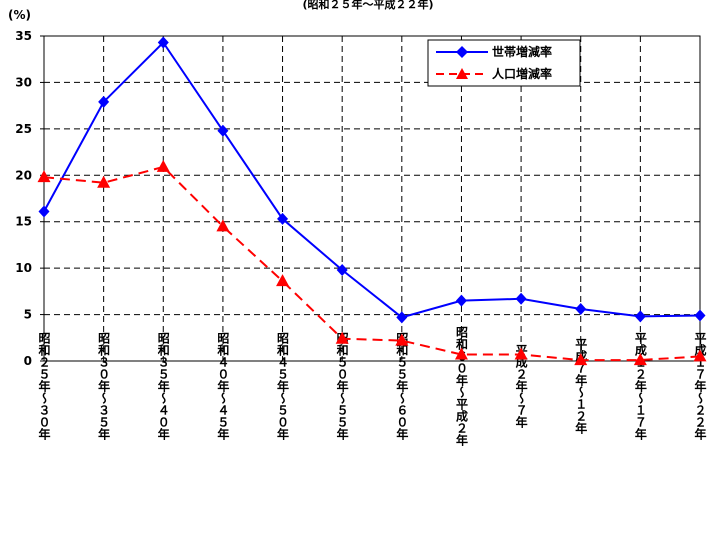  Describe the element at coordinates (28, 361) in the screenshot. I see `y-tick-label: 0` at that location.